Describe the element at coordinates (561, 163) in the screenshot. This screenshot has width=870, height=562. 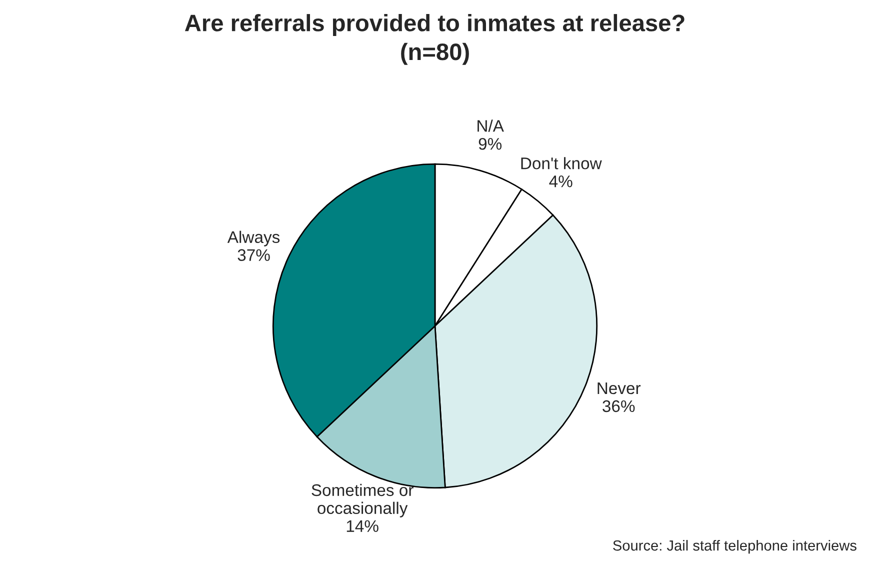
I see `slice-label: Don't know` at that location.